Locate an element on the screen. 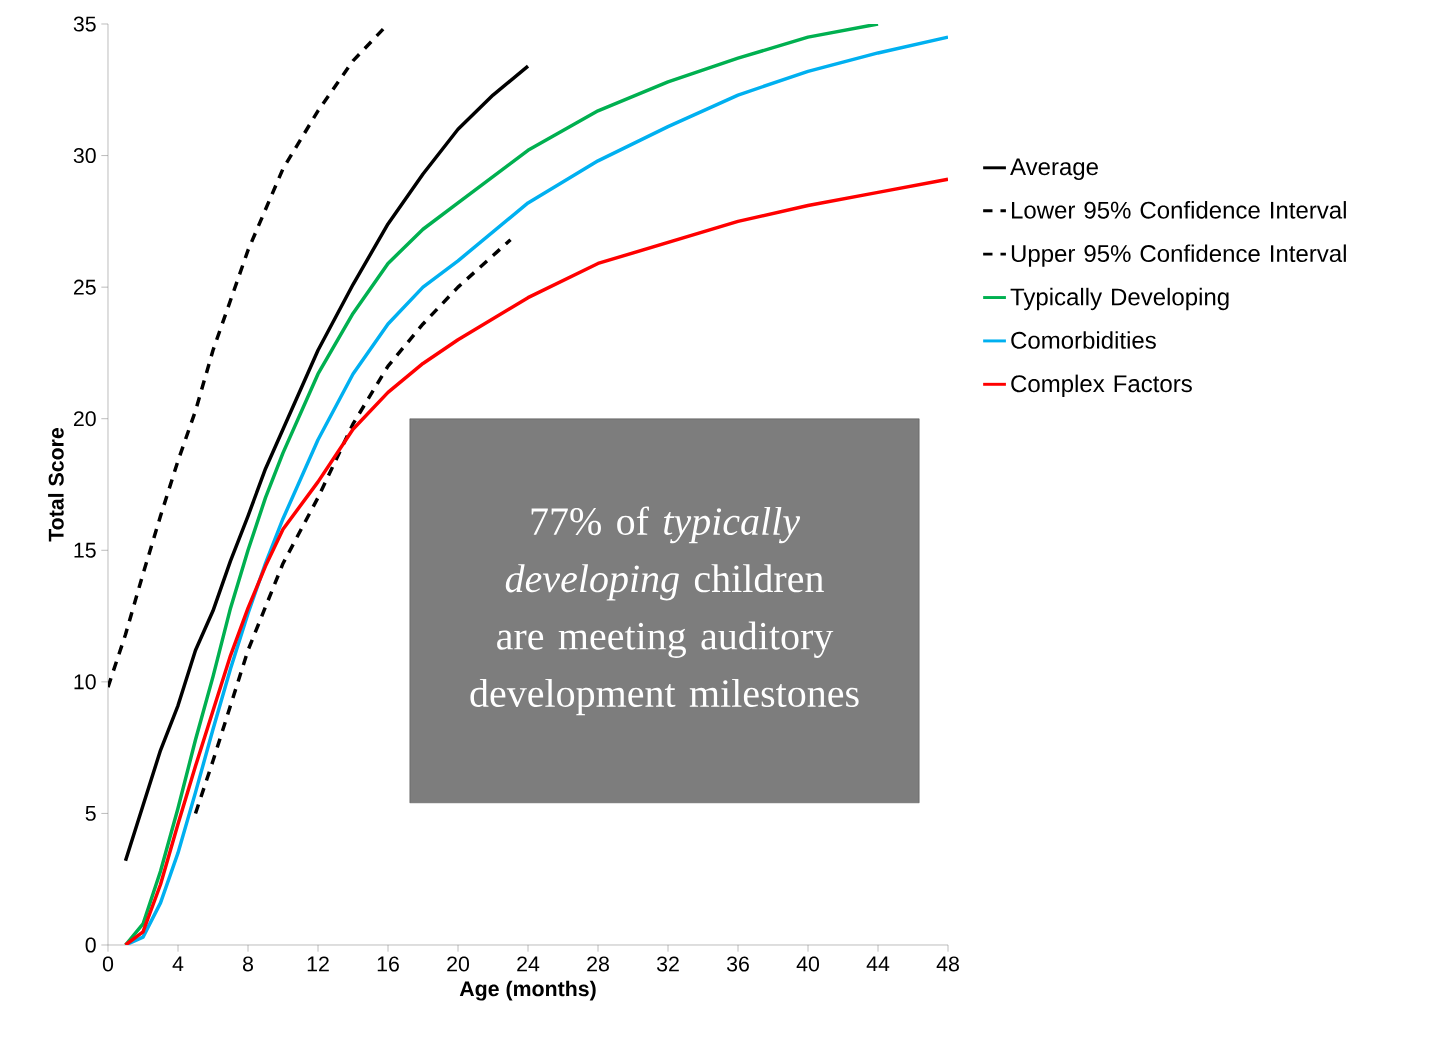  y-tick-label: 30 is located at coordinates (84, 156).